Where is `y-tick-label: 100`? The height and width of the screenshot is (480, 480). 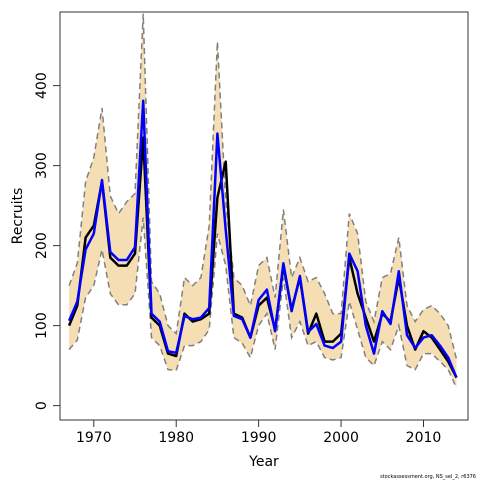
y-tick-label: 100 is located at coordinates (42, 325).